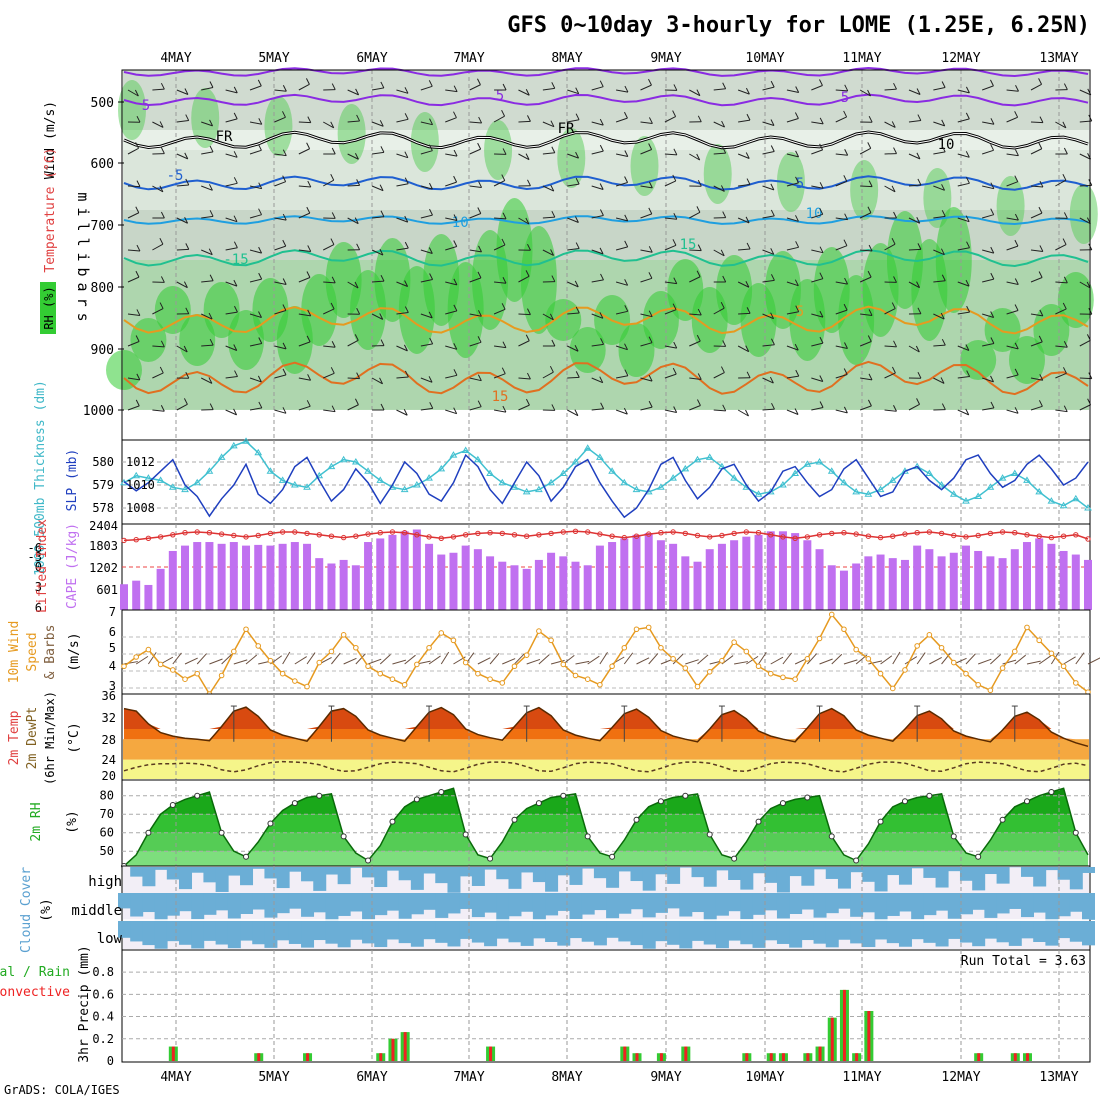 The height and width of the screenshot is (1100, 1100). What do you see at coordinates (32, 738) in the screenshot?
I see `temp-label-b: 2m DewPt` at bounding box center [32, 738].